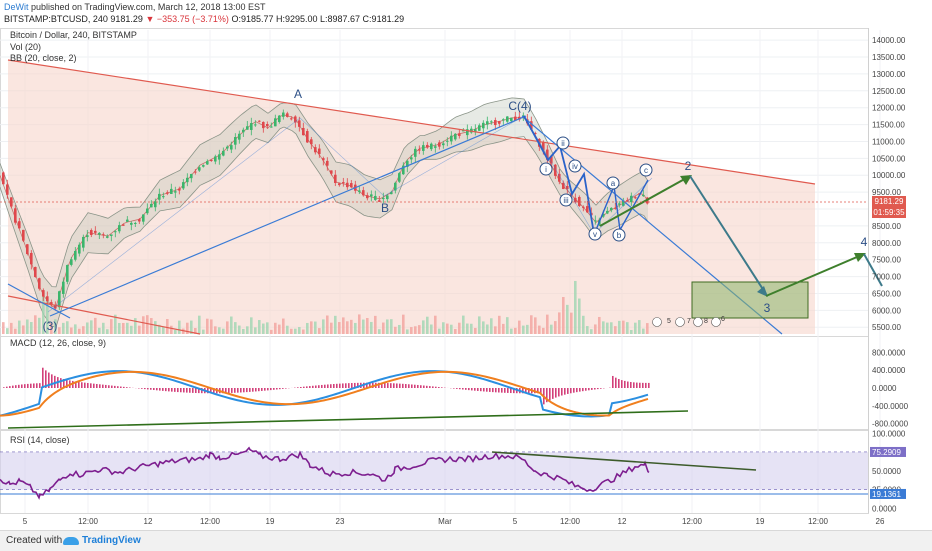 The height and width of the screenshot is (551, 932). What do you see at coordinates (889, 57) in the screenshot?
I see `y-tick-label: 13500.00` at bounding box center [889, 57].